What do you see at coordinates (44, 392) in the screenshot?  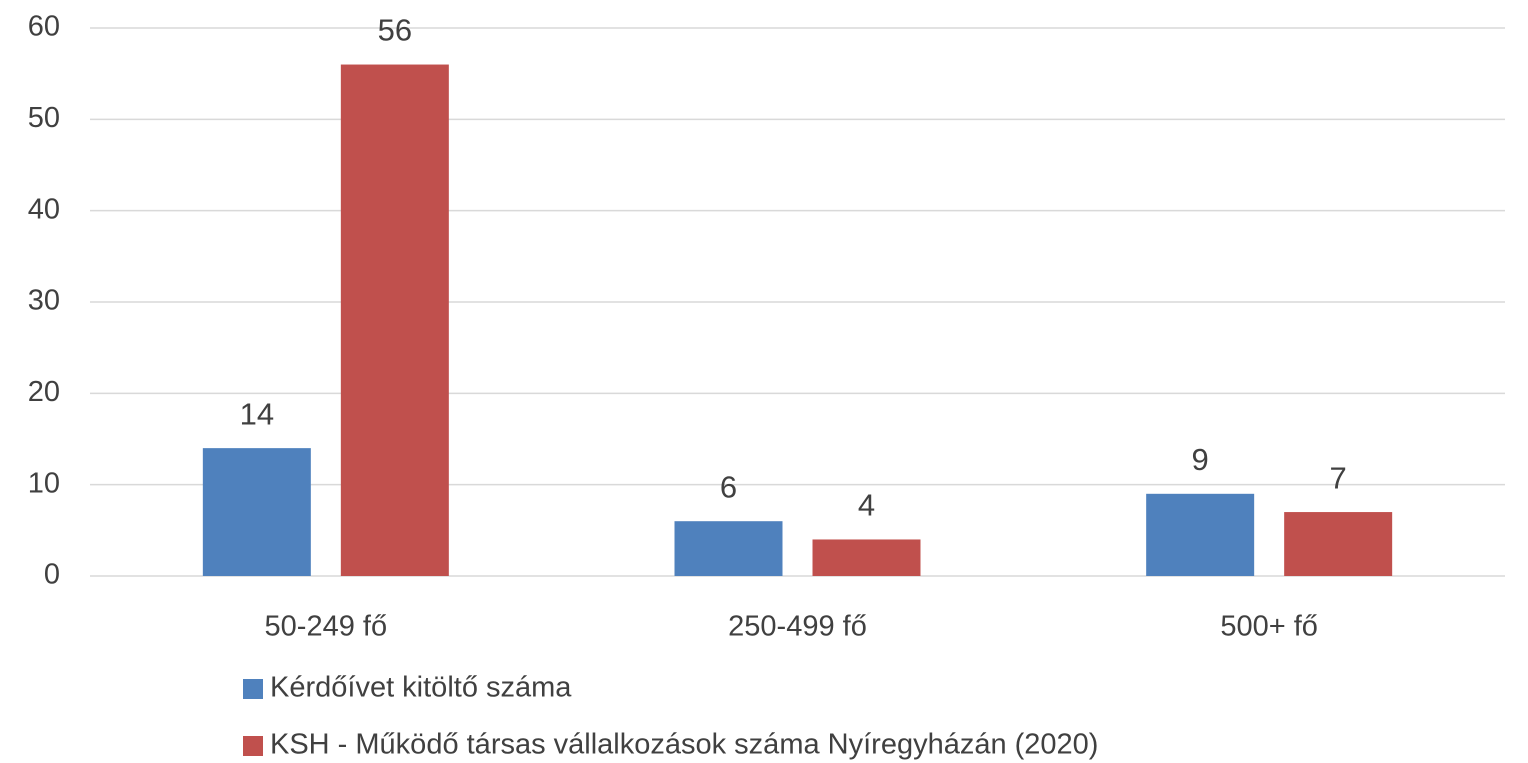 I see `y-tick-label: 20` at bounding box center [44, 392].